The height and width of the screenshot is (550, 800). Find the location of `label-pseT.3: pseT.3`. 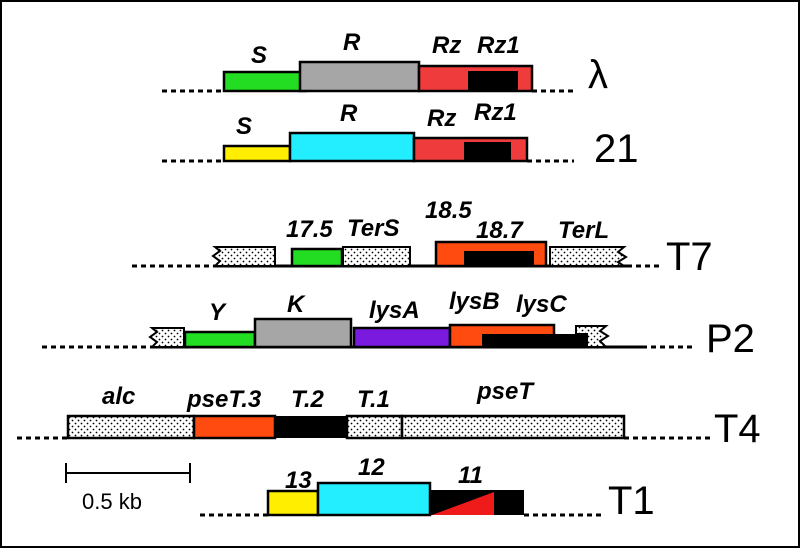

label-pseT.3: pseT.3 is located at coordinates (224, 399).